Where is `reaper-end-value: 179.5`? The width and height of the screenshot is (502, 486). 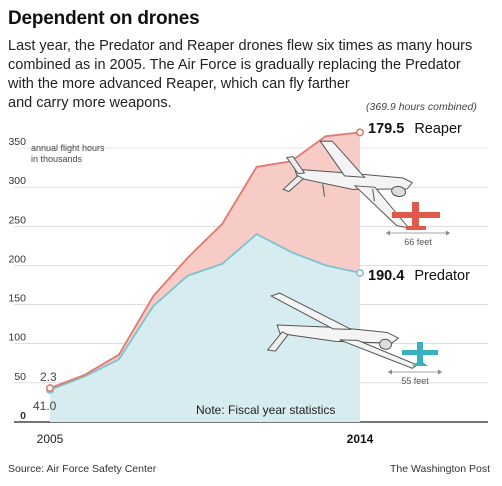 reaper-end-value: 179.5 is located at coordinates (386, 129).